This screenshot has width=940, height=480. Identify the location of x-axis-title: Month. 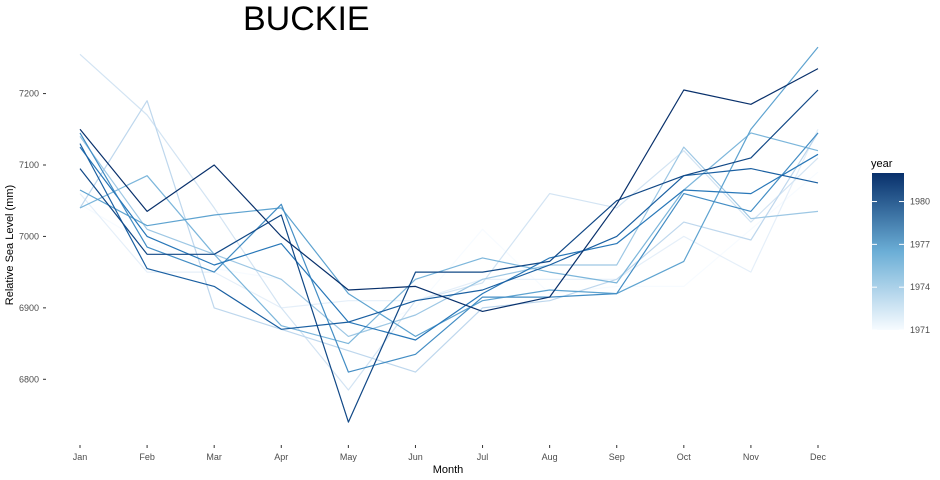
(448, 470).